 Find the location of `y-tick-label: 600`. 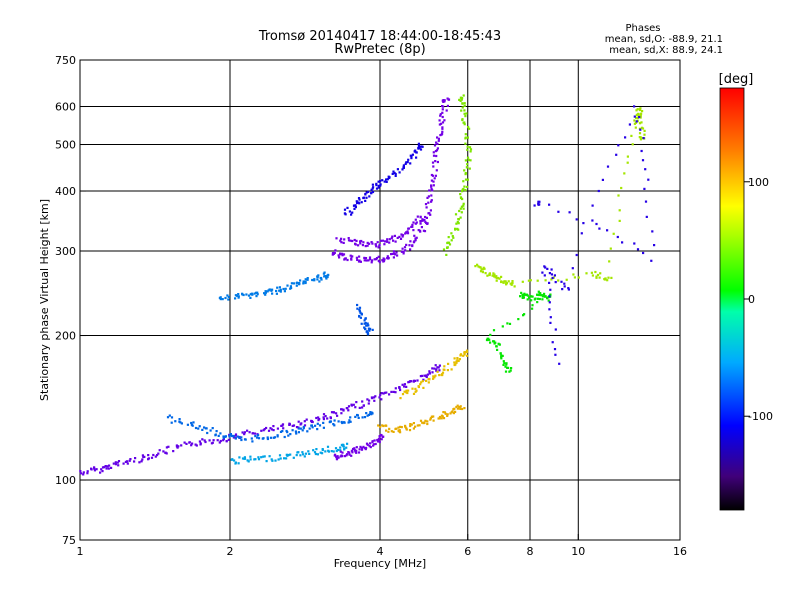

y-tick-label: 600 is located at coordinates (65, 107).